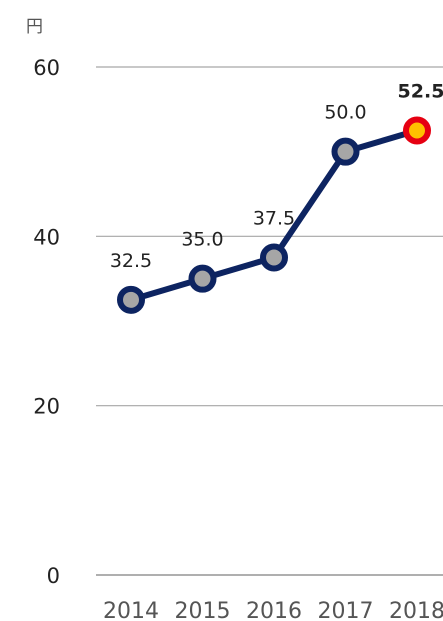 Image resolution: width=443 pixels, height=621 pixels. Describe the element at coordinates (345, 113) in the screenshot. I see `data-label: 50.0` at that location.